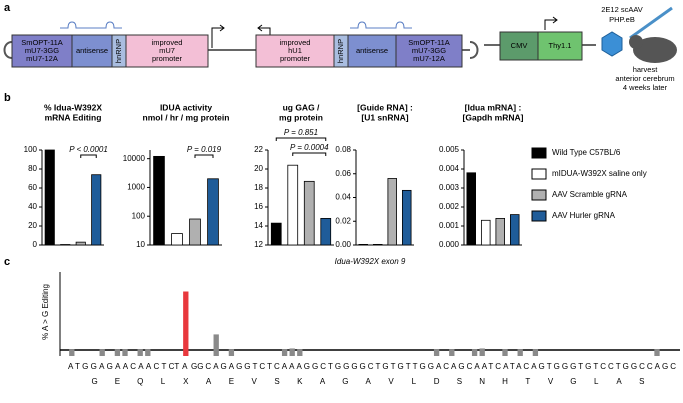  Describe the element at coordinates (295, 58) in the screenshot. I see `label: promoter` at that location.